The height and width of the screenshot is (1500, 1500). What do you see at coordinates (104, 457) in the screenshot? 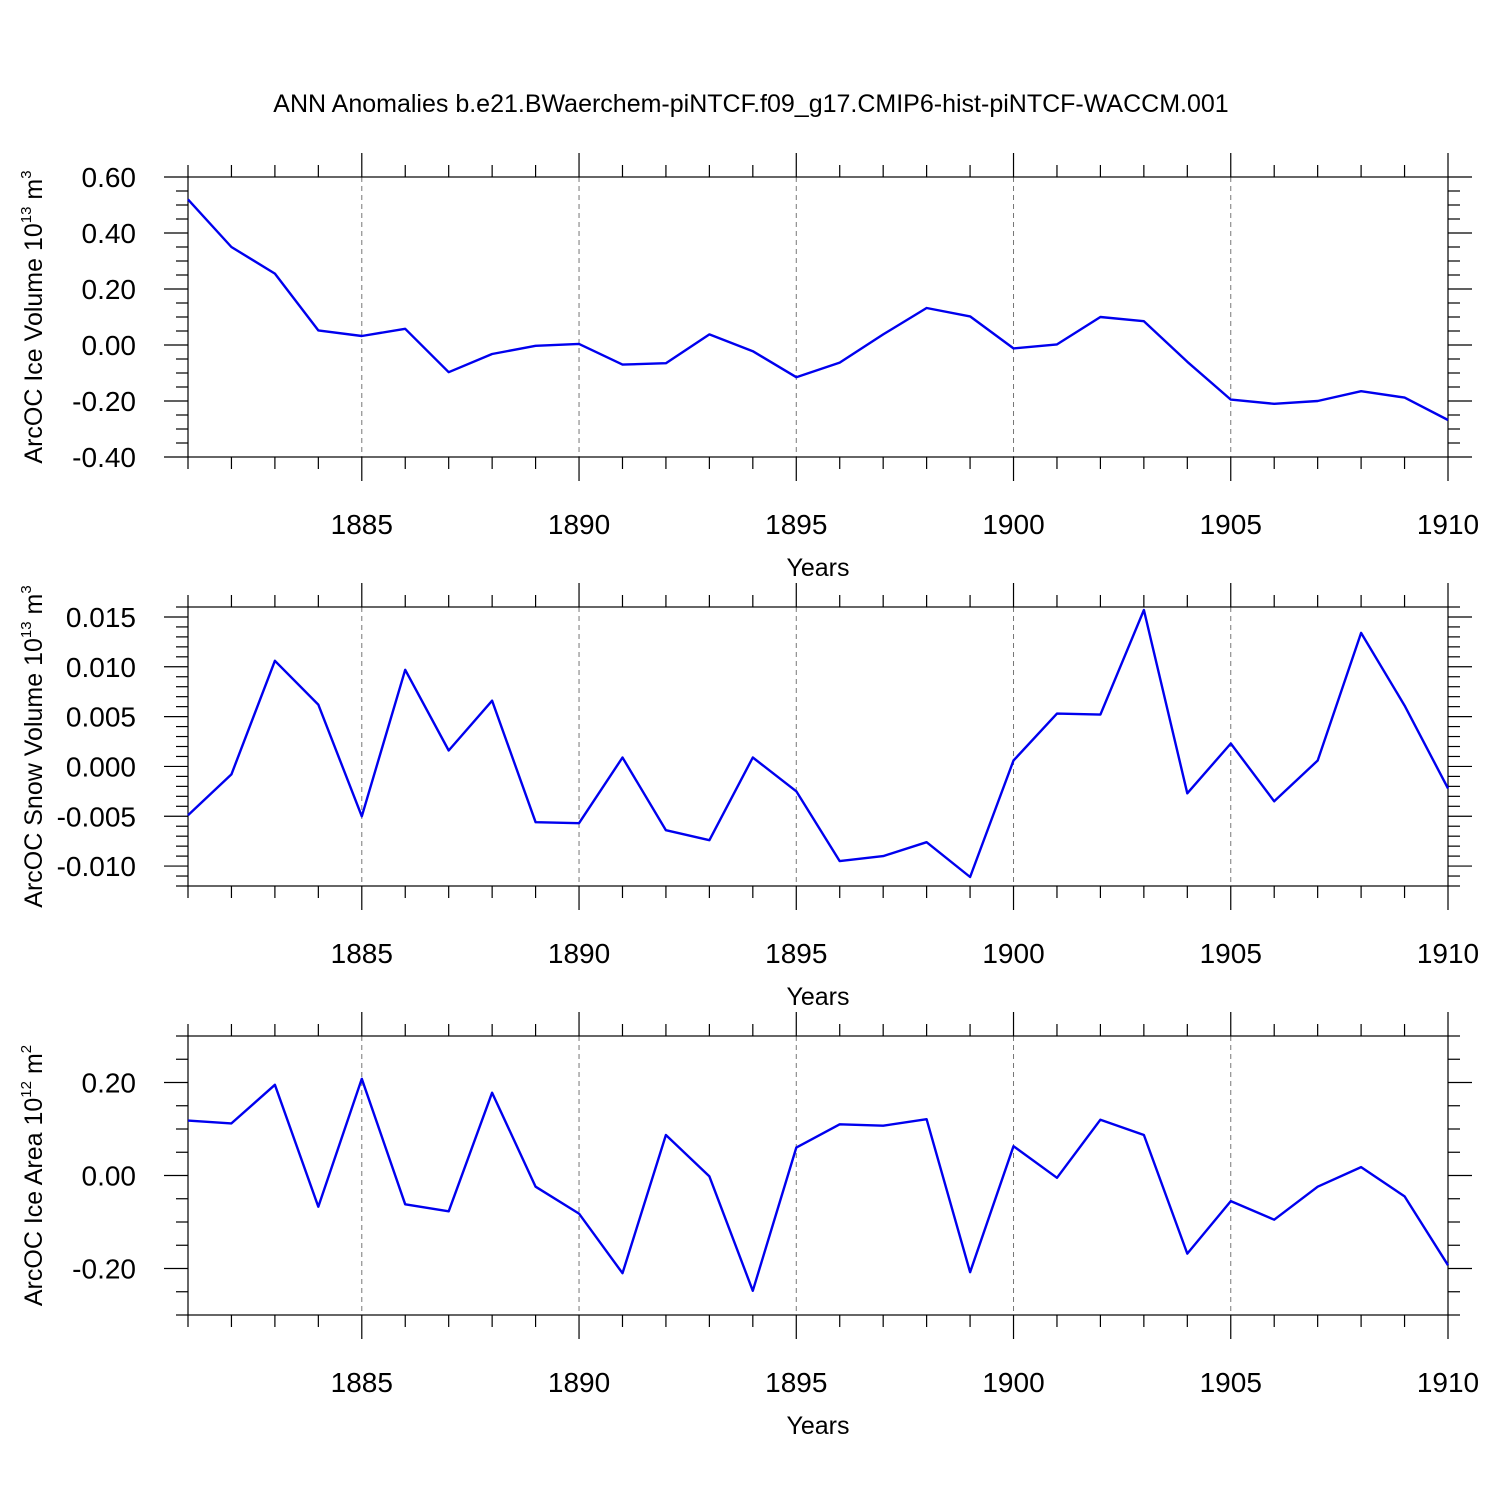
I see `y-tick-label: -0.40` at bounding box center [104, 457].